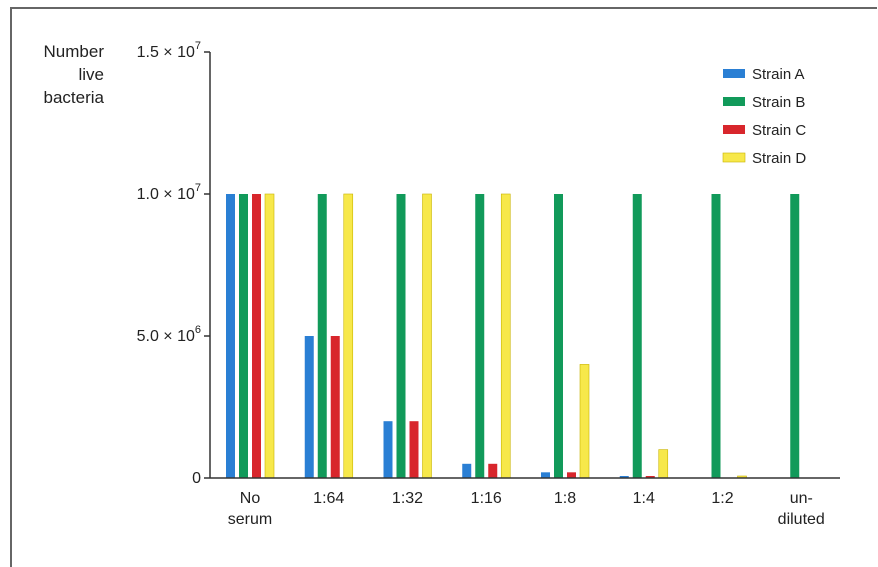  I want to click on x-category-label: 1:8, so click(565, 498).